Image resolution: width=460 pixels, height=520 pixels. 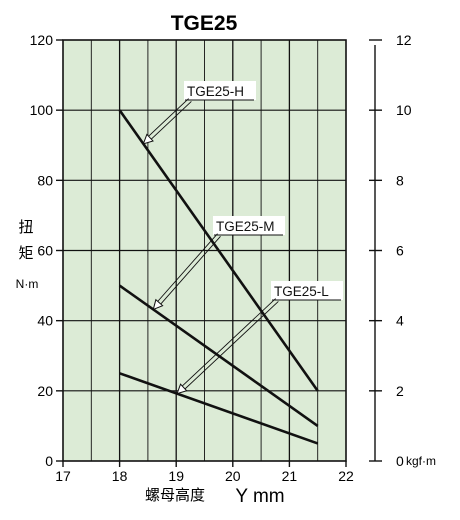 I want to click on y2-tick-label: 10, so click(x=404, y=110).